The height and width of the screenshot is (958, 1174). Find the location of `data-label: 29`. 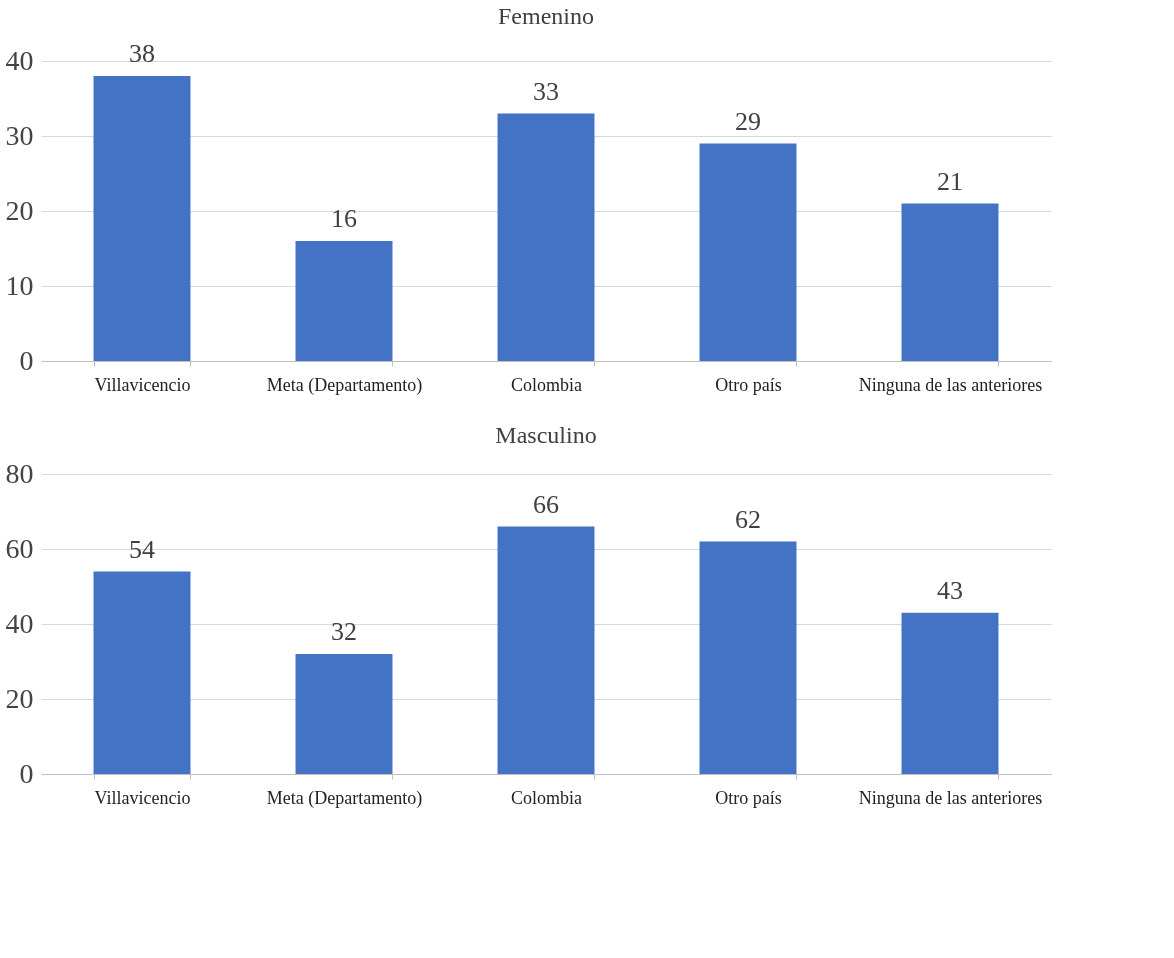

data-label: 29 is located at coordinates (748, 121).